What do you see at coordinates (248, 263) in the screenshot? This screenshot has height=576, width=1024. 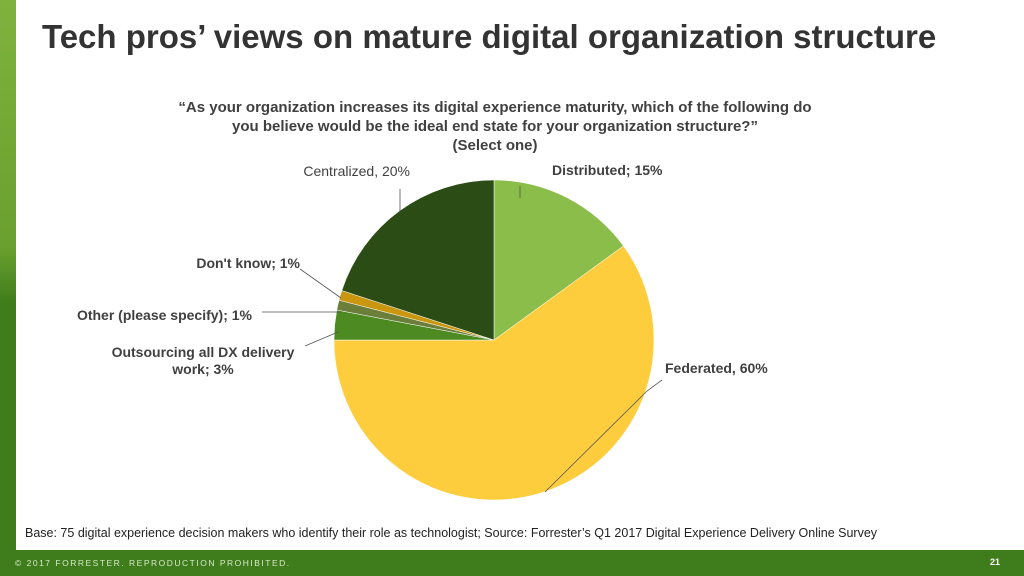 I see `slice-label: Don't know; 1%` at bounding box center [248, 263].